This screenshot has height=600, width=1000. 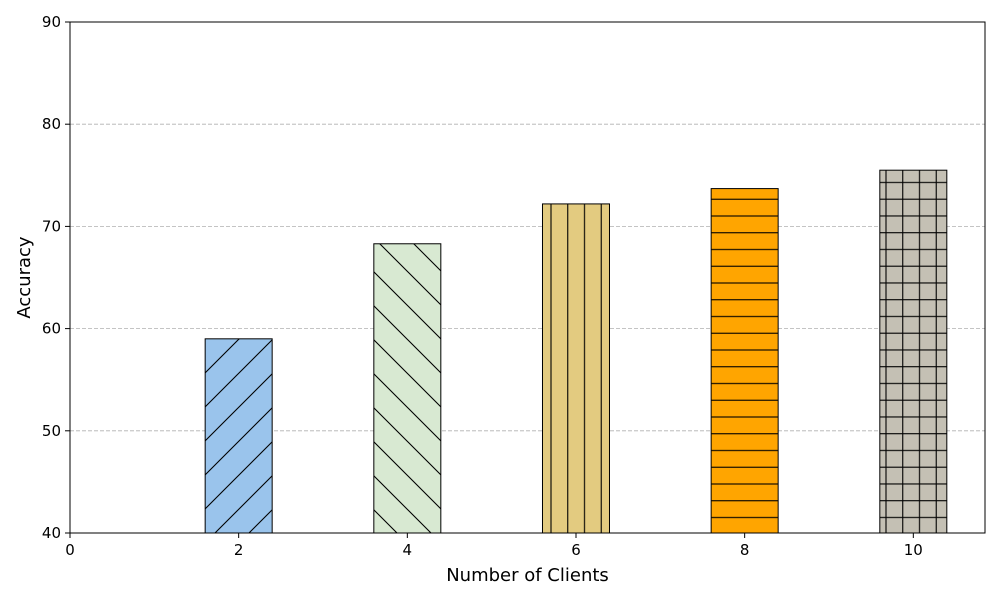 I want to click on x-axis-title: Number of Clients, so click(x=527, y=575).